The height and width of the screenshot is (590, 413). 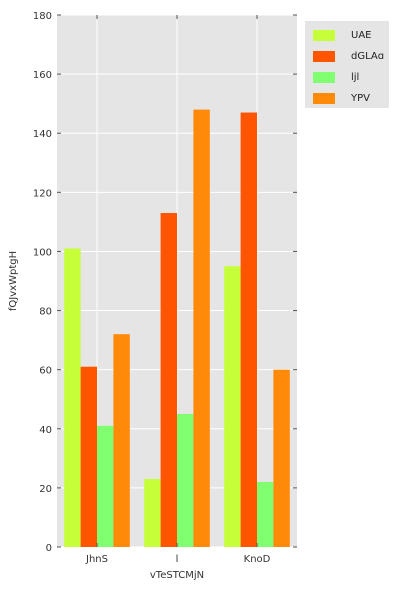 I want to click on bar-UAE-KnoD, so click(x=232, y=406).